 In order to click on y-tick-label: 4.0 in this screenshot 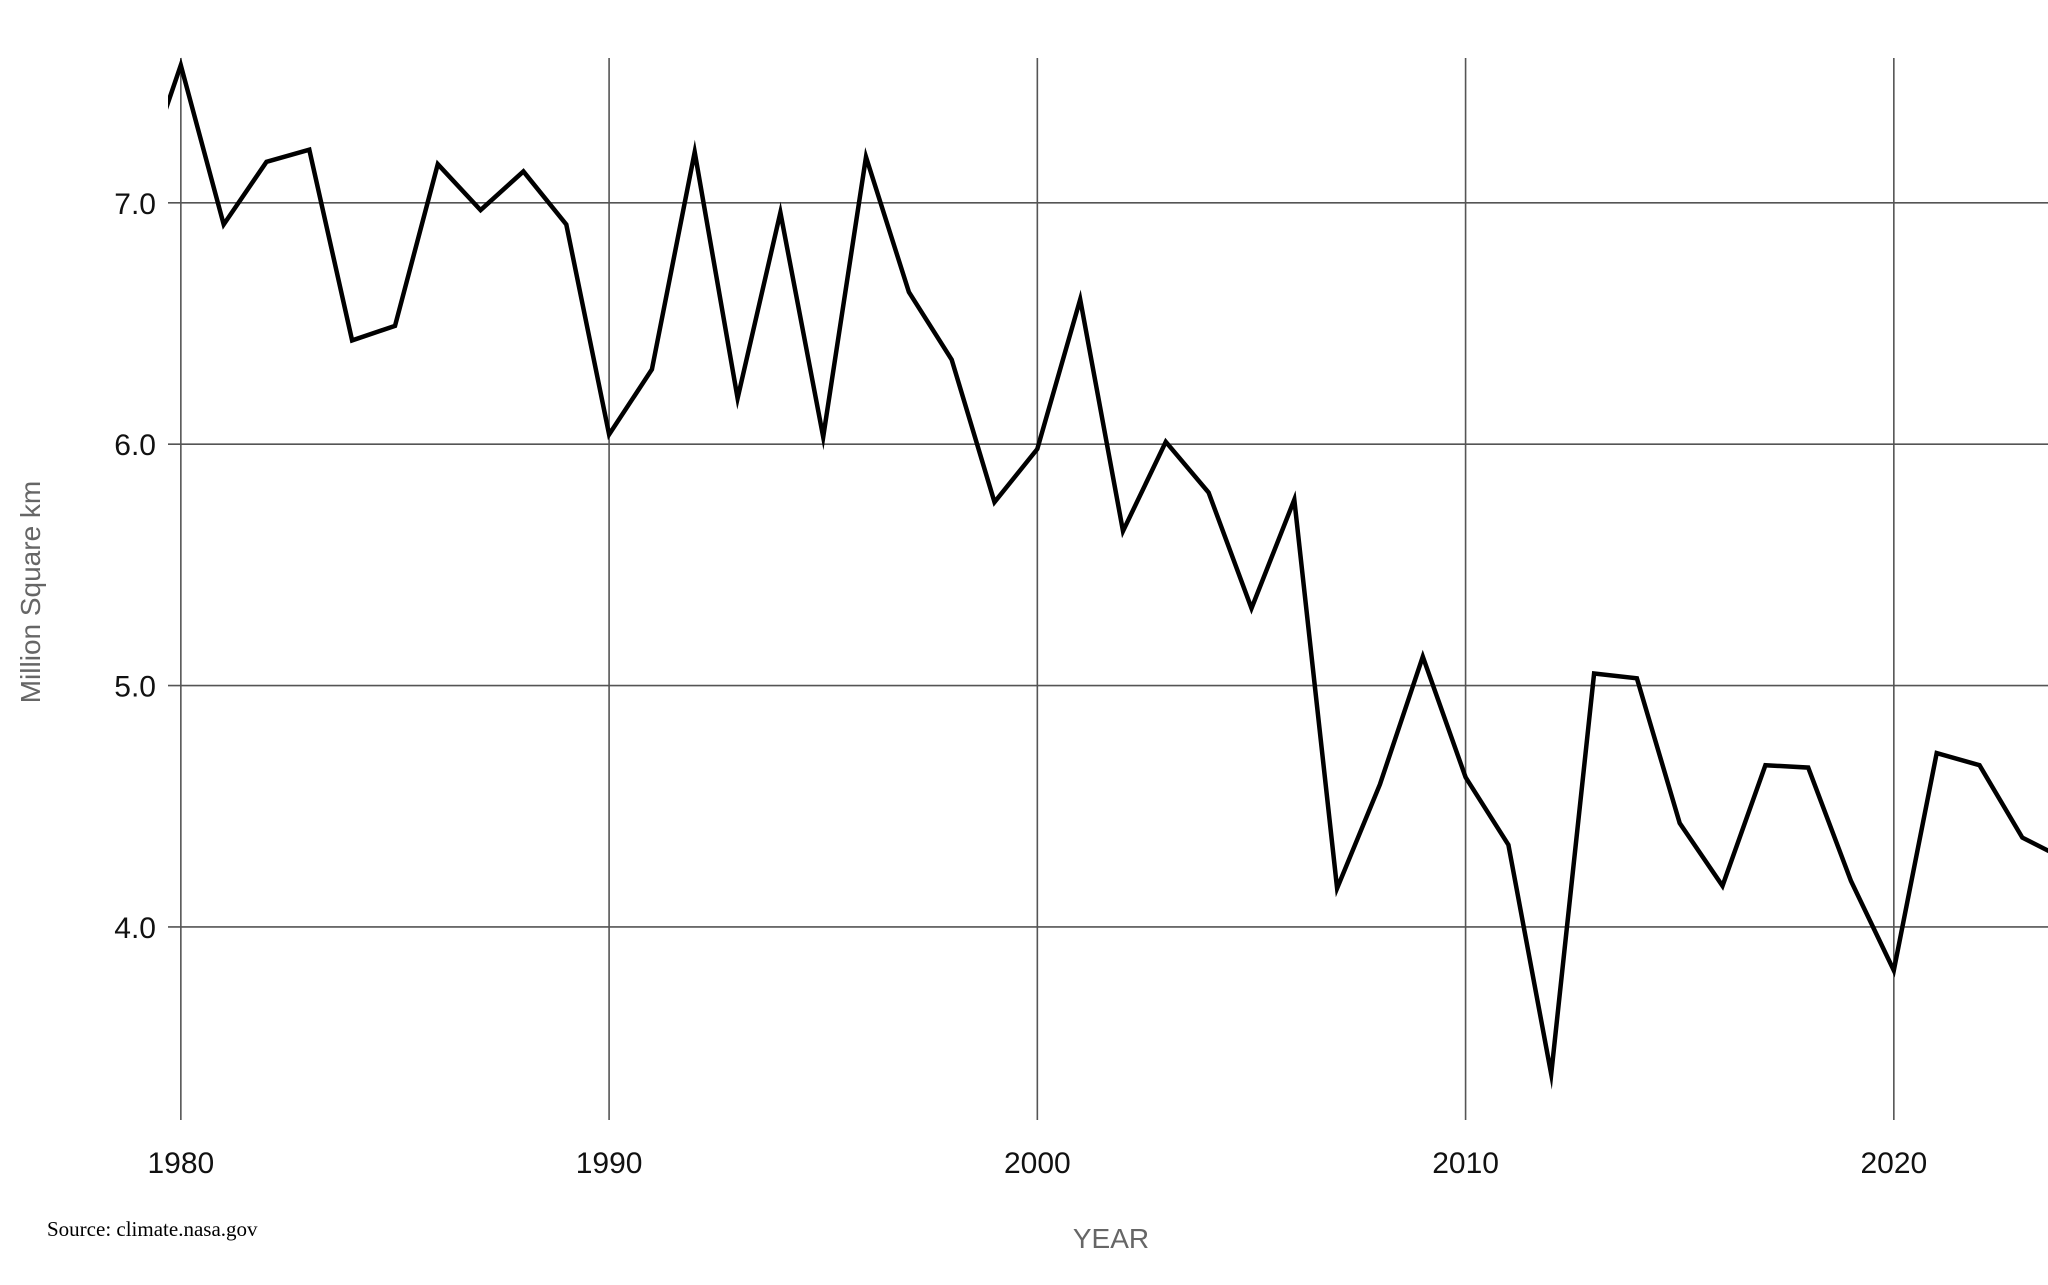, I will do `click(135, 928)`.